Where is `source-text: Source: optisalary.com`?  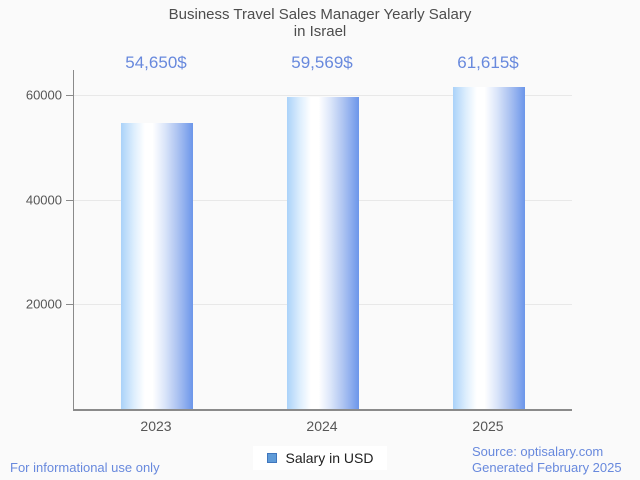 source-text: Source: optisalary.com is located at coordinates (538, 451).